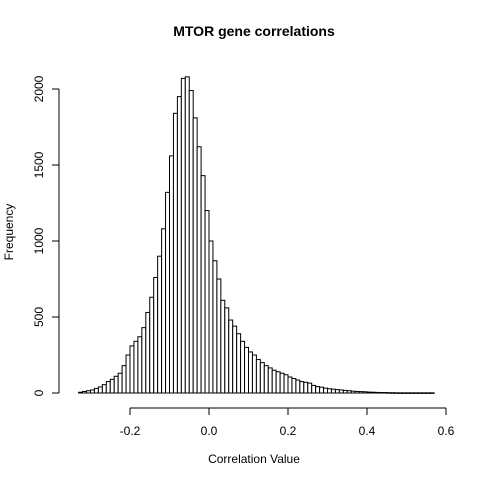 The image size is (480, 480). What do you see at coordinates (288, 431) in the screenshot?
I see `x-tick-label: 0.2` at bounding box center [288, 431].